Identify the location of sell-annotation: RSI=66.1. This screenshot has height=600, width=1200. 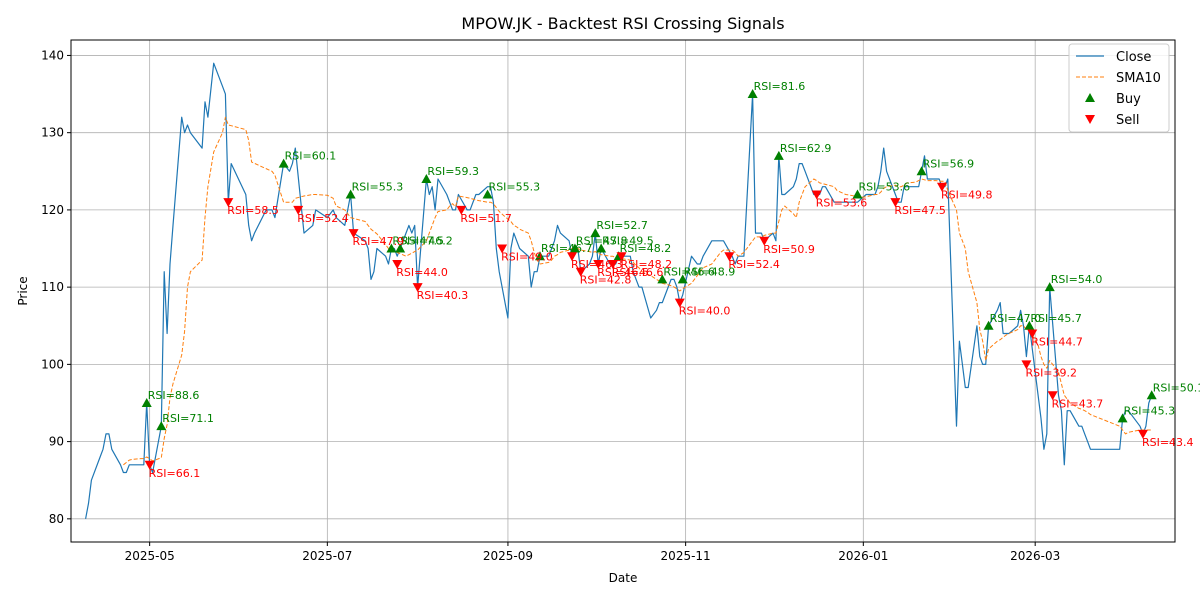
(175, 473).